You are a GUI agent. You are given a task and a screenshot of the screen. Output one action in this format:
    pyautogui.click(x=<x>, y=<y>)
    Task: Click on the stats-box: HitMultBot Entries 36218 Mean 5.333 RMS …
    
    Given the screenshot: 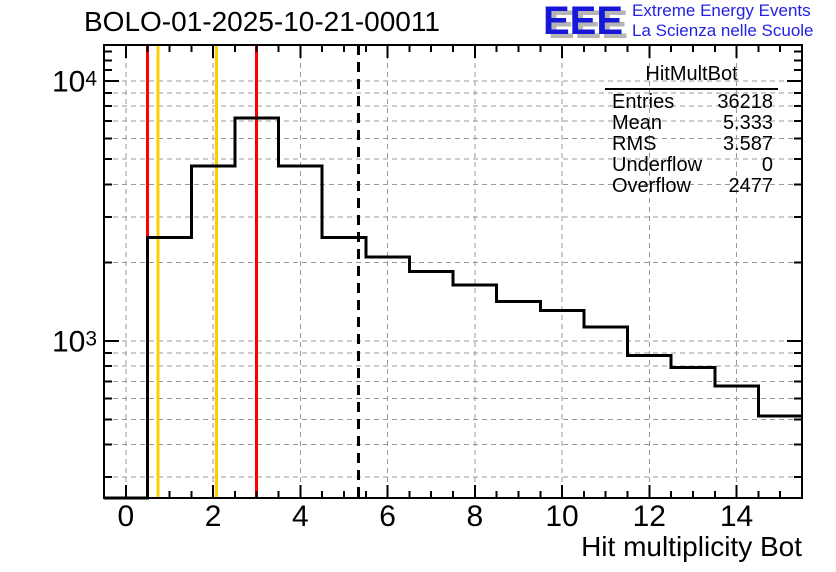 What is the action you would take?
    pyautogui.click(x=691, y=129)
    